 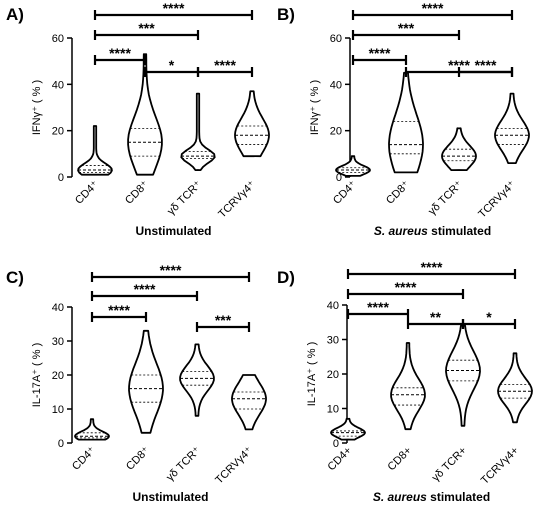 What do you see at coordinates (15, 14) in the screenshot?
I see `panel-letter: A)` at bounding box center [15, 14].